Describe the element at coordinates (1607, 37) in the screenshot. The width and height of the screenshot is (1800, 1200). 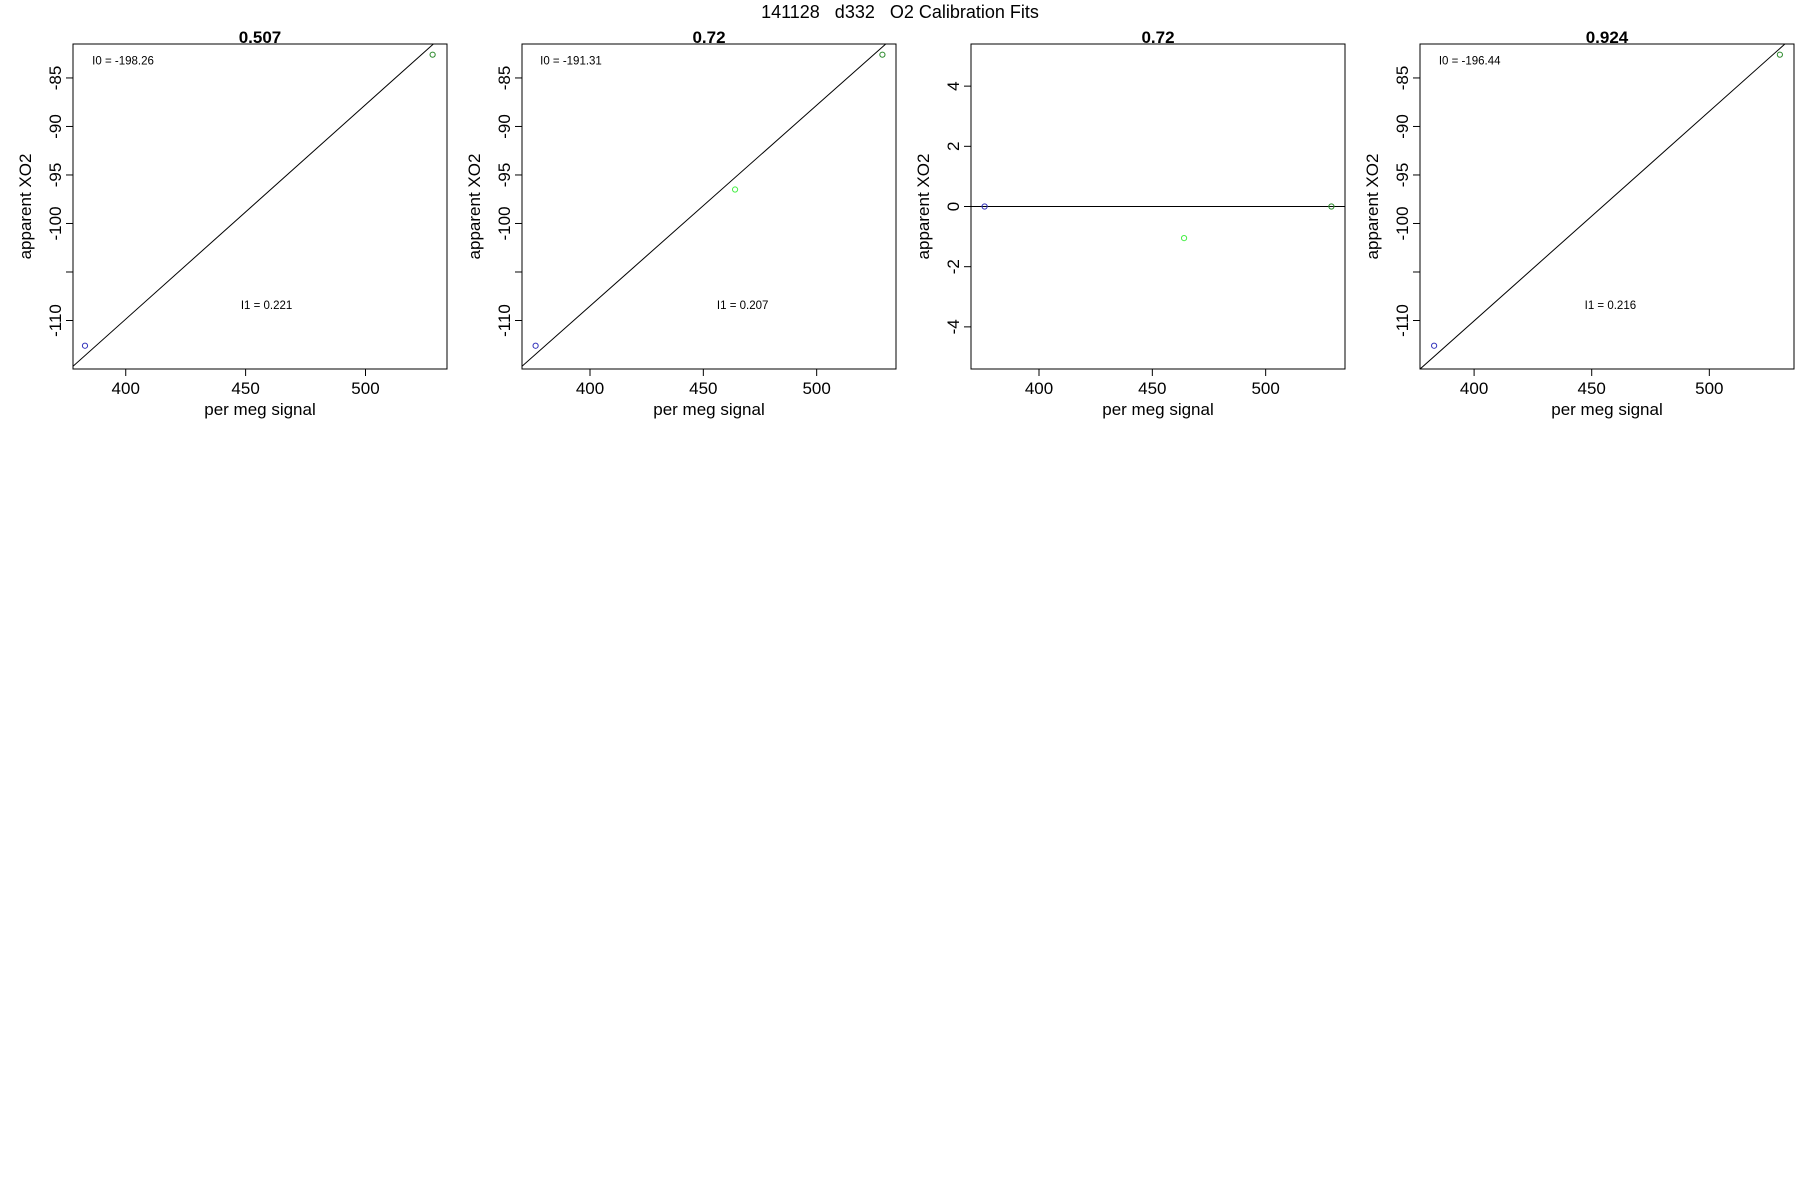
I see `panel-title: 0.924` at that location.